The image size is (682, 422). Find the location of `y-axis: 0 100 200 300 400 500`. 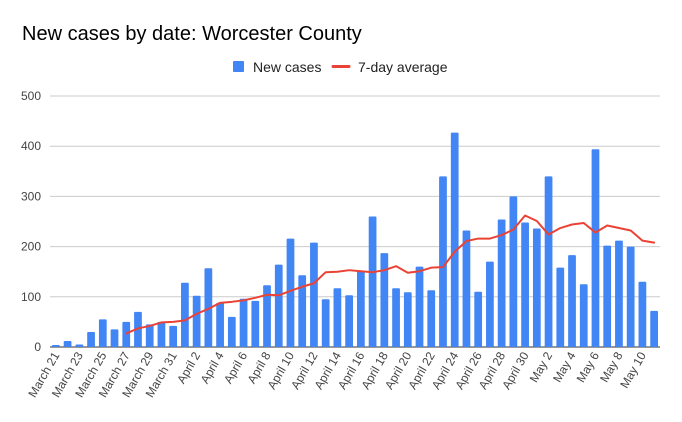

y-axis: 0 100 200 300 400 500 is located at coordinates (31, 221).